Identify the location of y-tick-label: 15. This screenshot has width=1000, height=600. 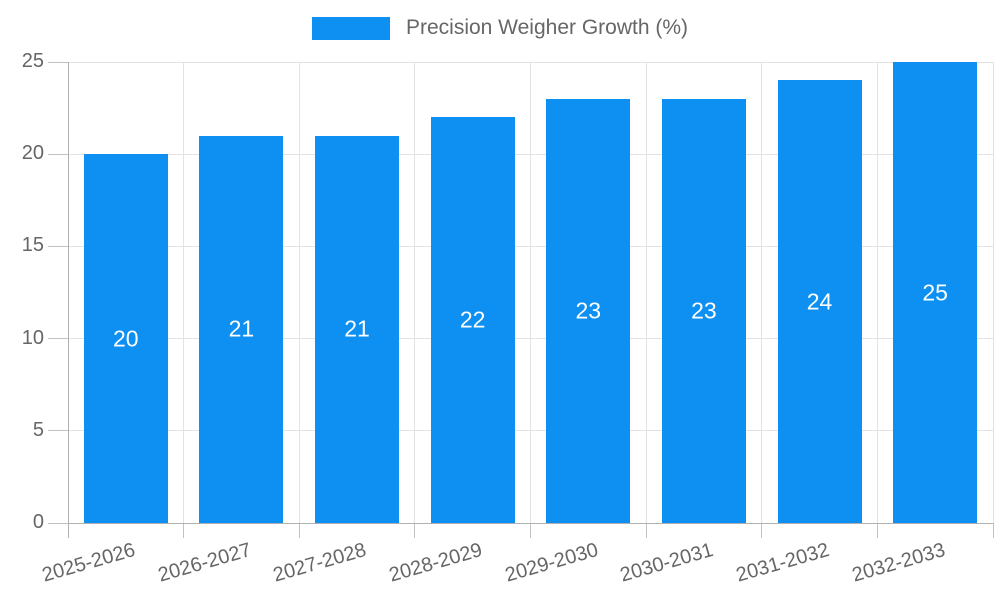
(32, 245).